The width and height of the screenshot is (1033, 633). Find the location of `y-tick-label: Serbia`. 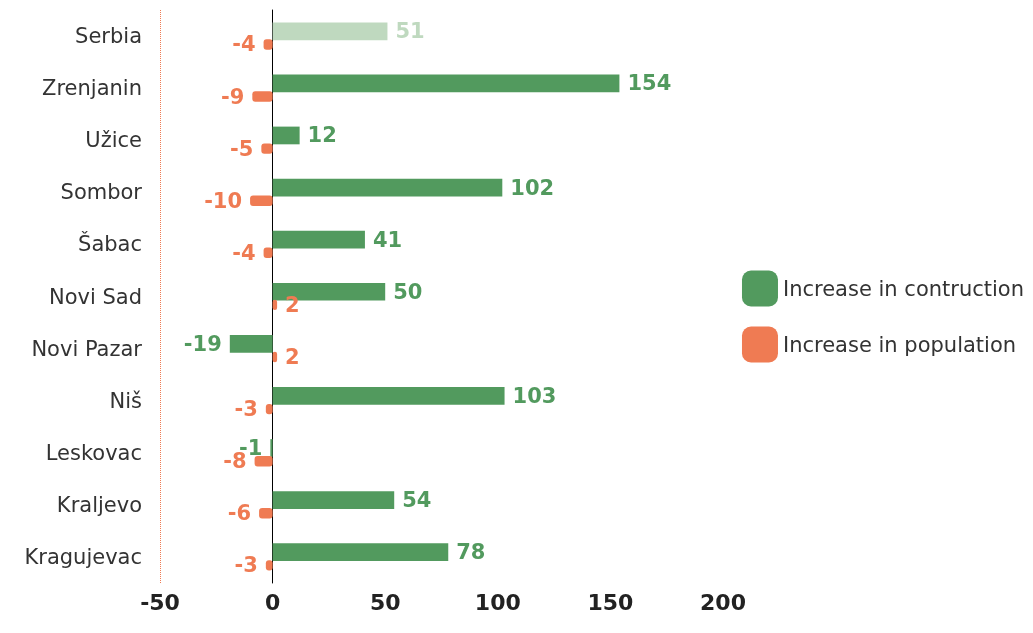

y-tick-label: Serbia is located at coordinates (108, 36).